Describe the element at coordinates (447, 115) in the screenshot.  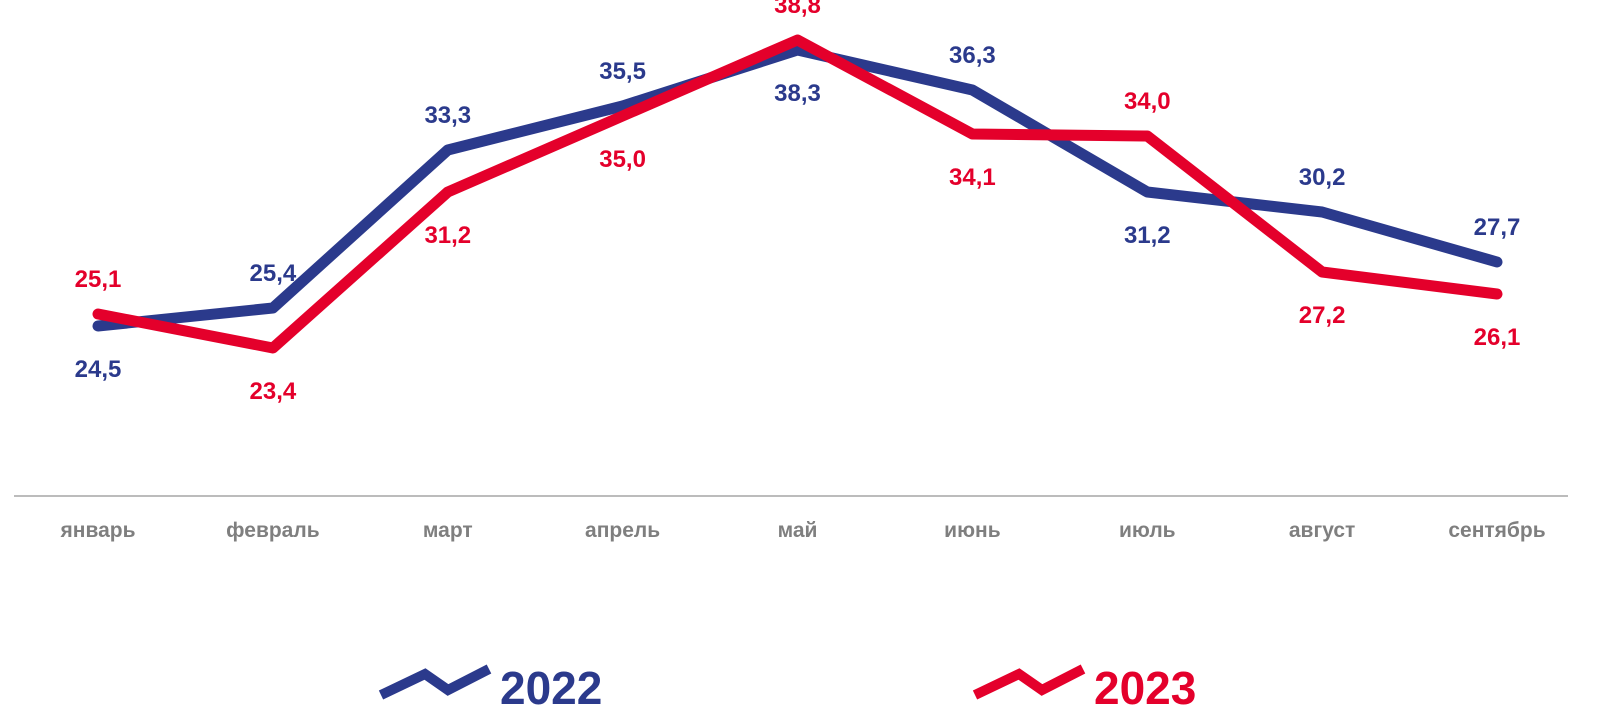
I see `data-label-2022: 33,3` at that location.